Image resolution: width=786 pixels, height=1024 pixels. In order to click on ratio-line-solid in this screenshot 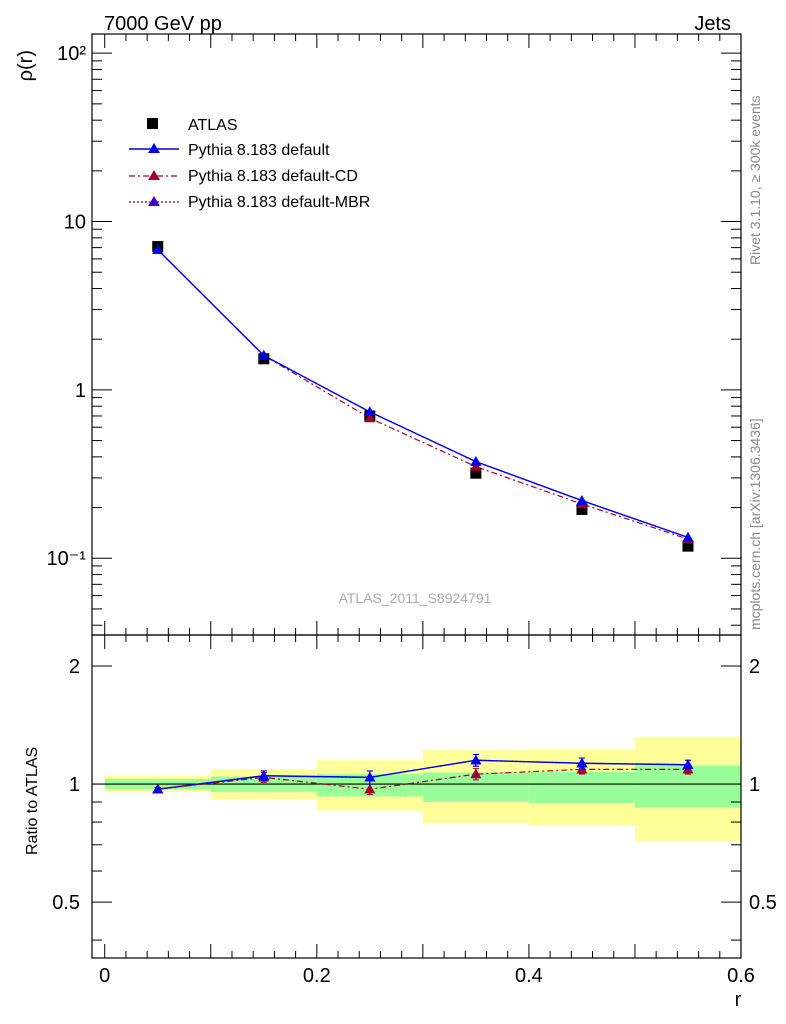, I will do `click(422, 774)`.